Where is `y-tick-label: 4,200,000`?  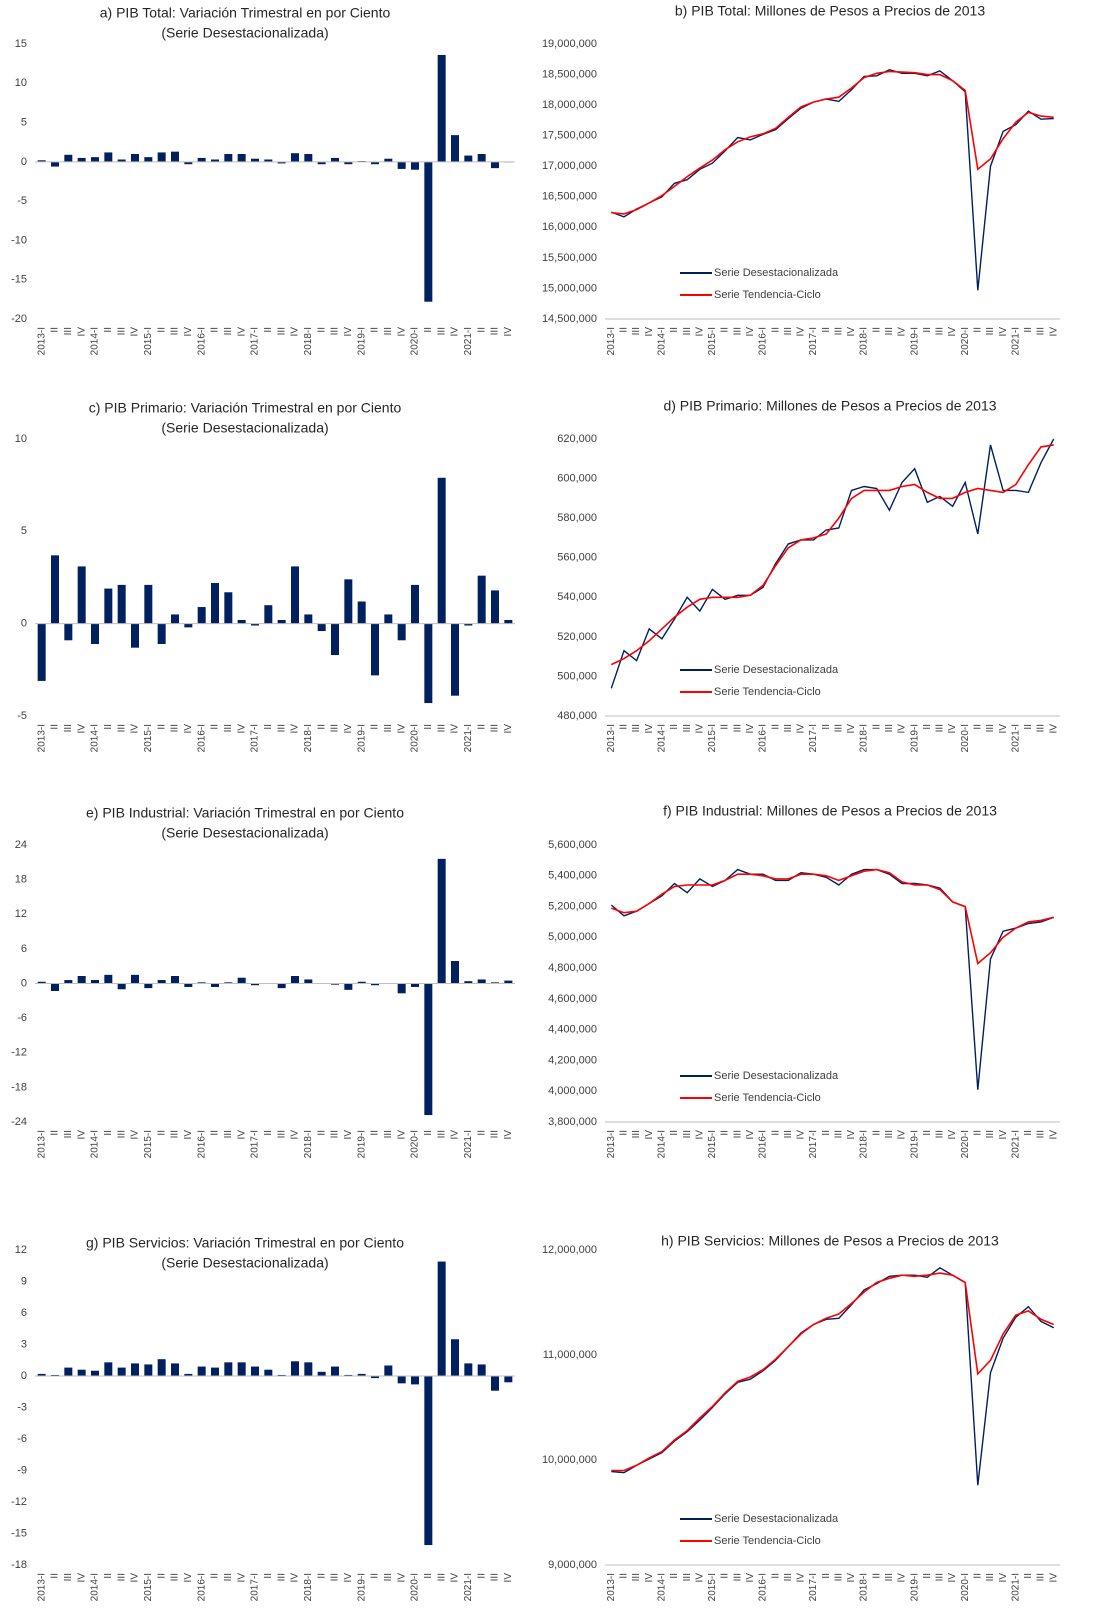
y-tick-label: 4,200,000 is located at coordinates (572, 1060).